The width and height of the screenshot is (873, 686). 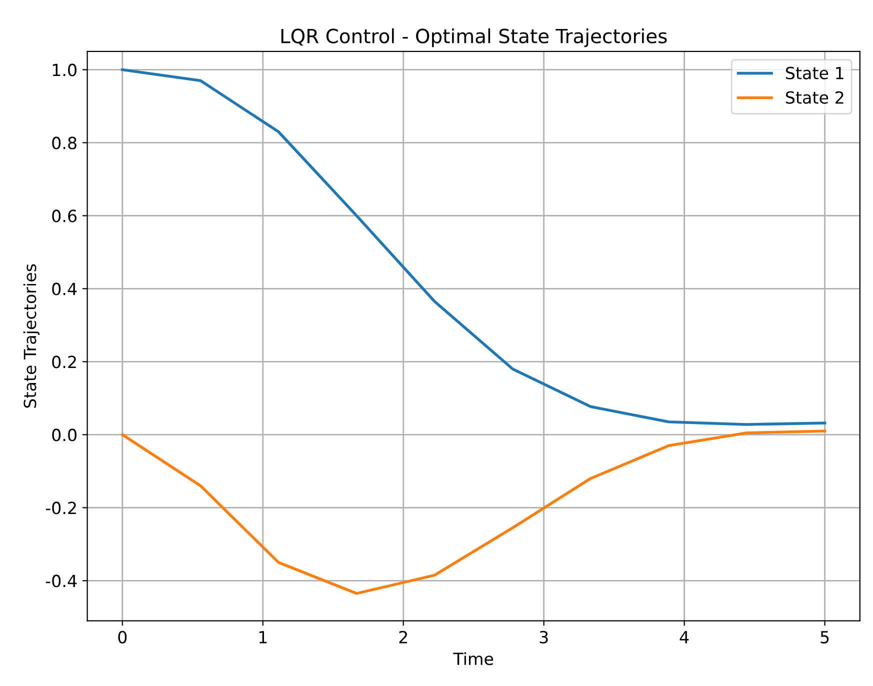 What do you see at coordinates (64, 289) in the screenshot?
I see `y-tick-label: 0.4` at bounding box center [64, 289].